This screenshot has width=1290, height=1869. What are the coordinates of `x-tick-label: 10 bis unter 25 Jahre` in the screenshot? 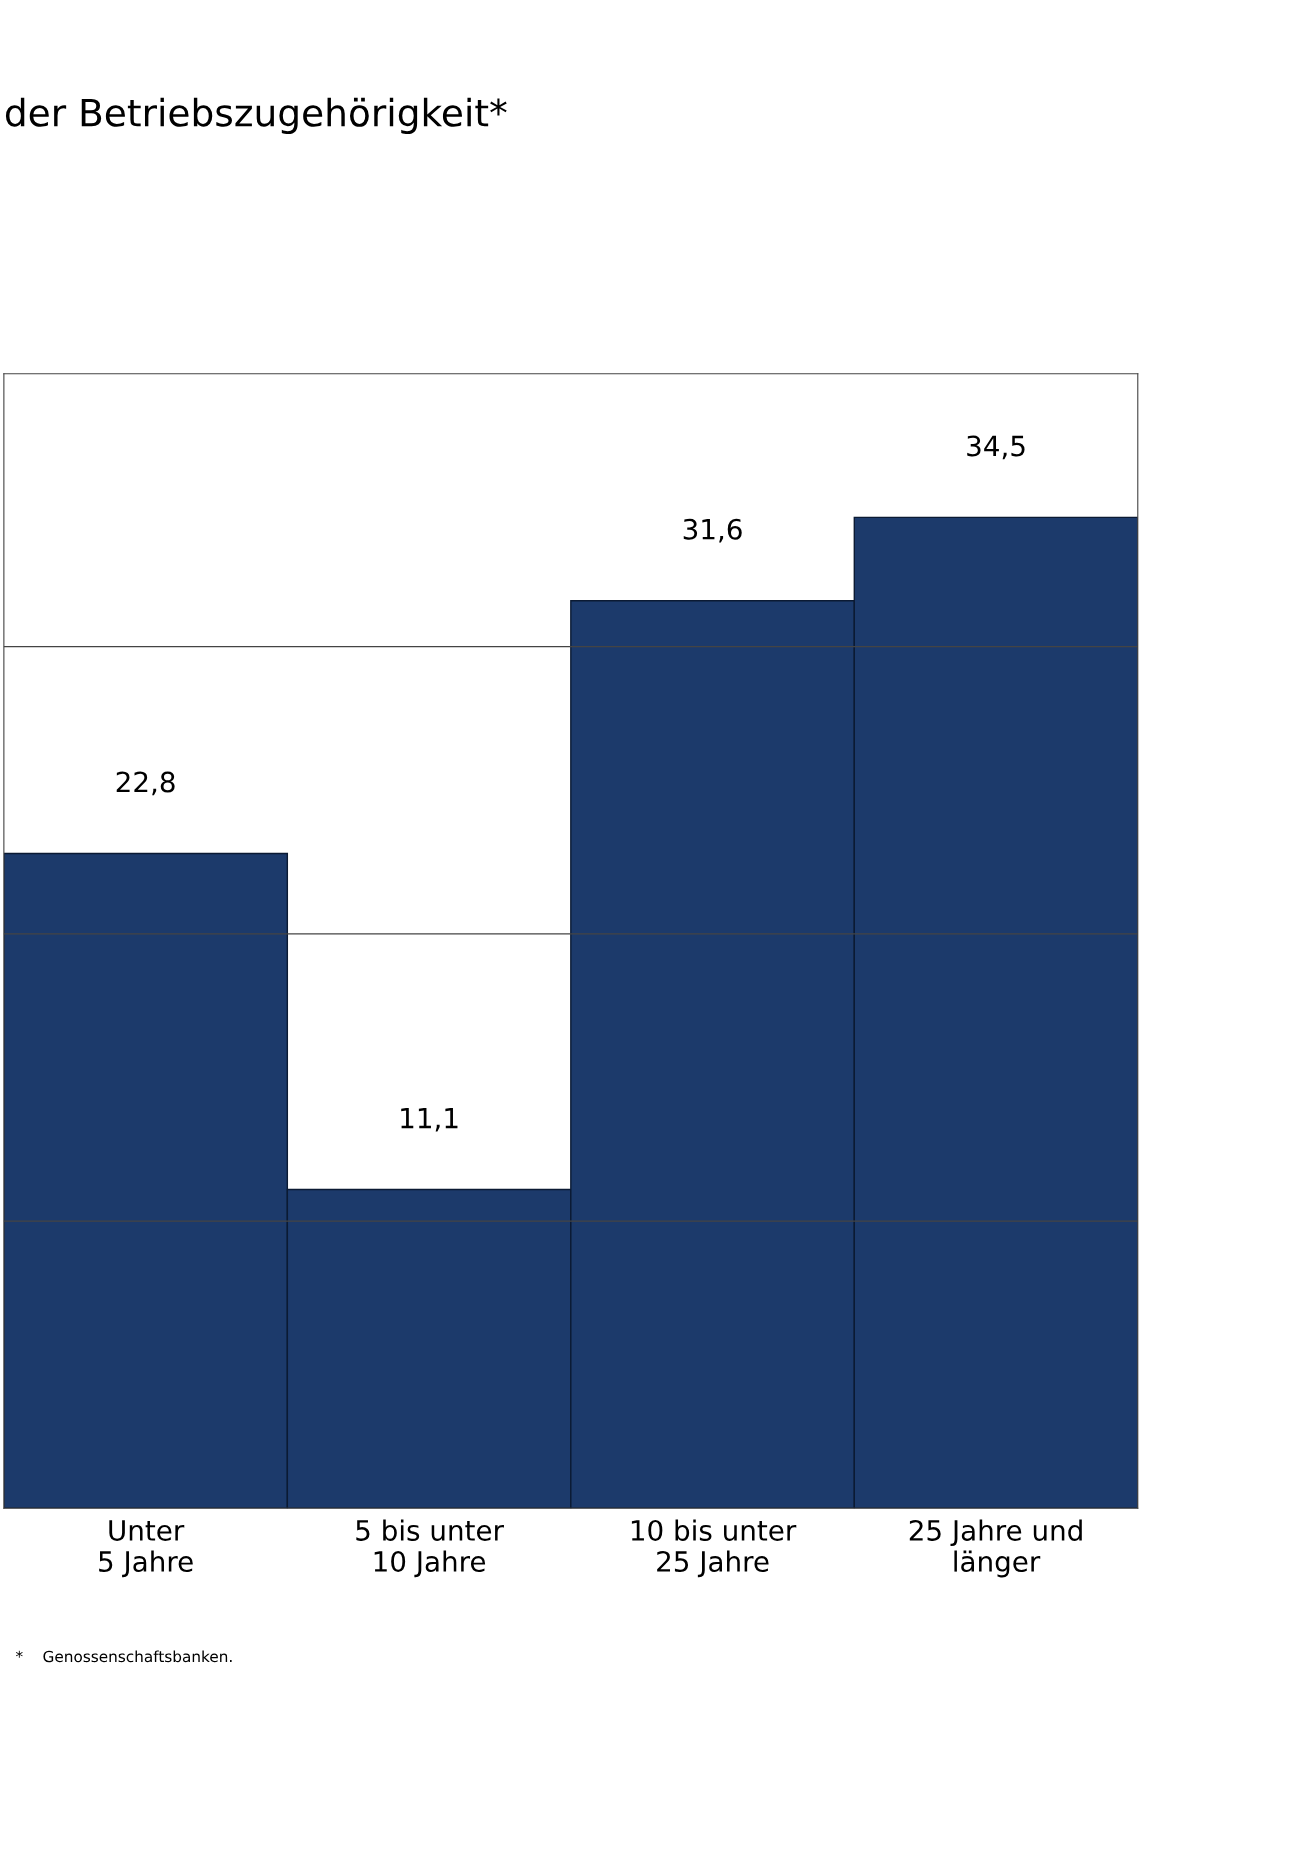 It's located at (714, 1548).